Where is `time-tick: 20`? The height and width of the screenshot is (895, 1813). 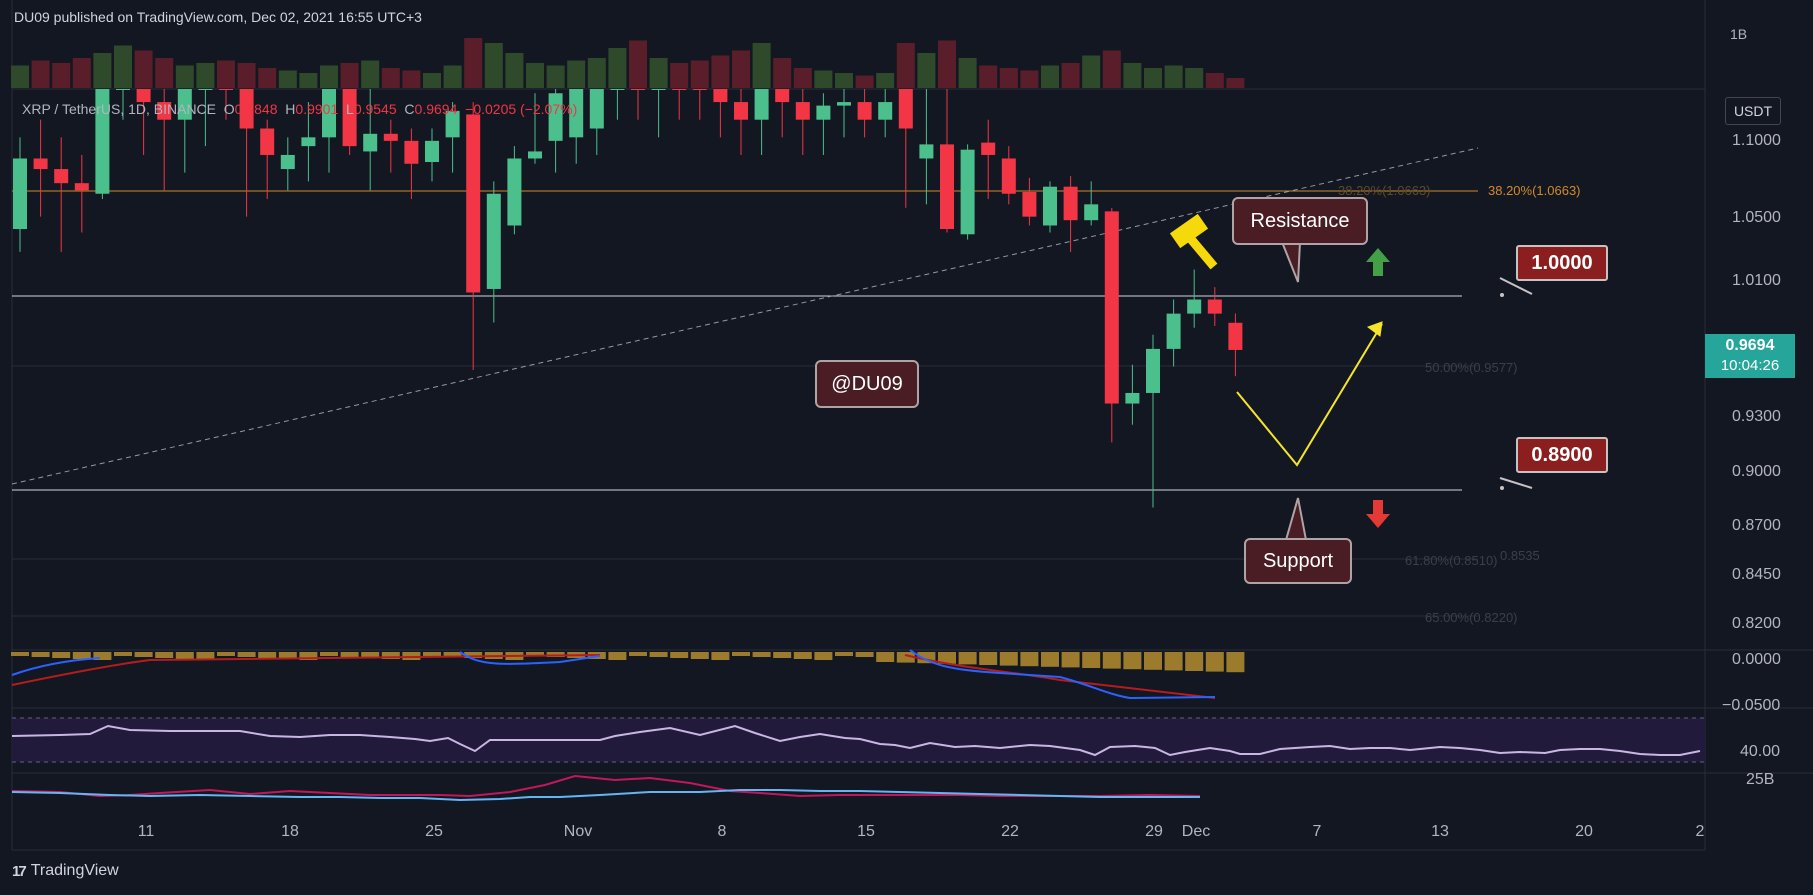
time-tick: 20 is located at coordinates (1584, 831).